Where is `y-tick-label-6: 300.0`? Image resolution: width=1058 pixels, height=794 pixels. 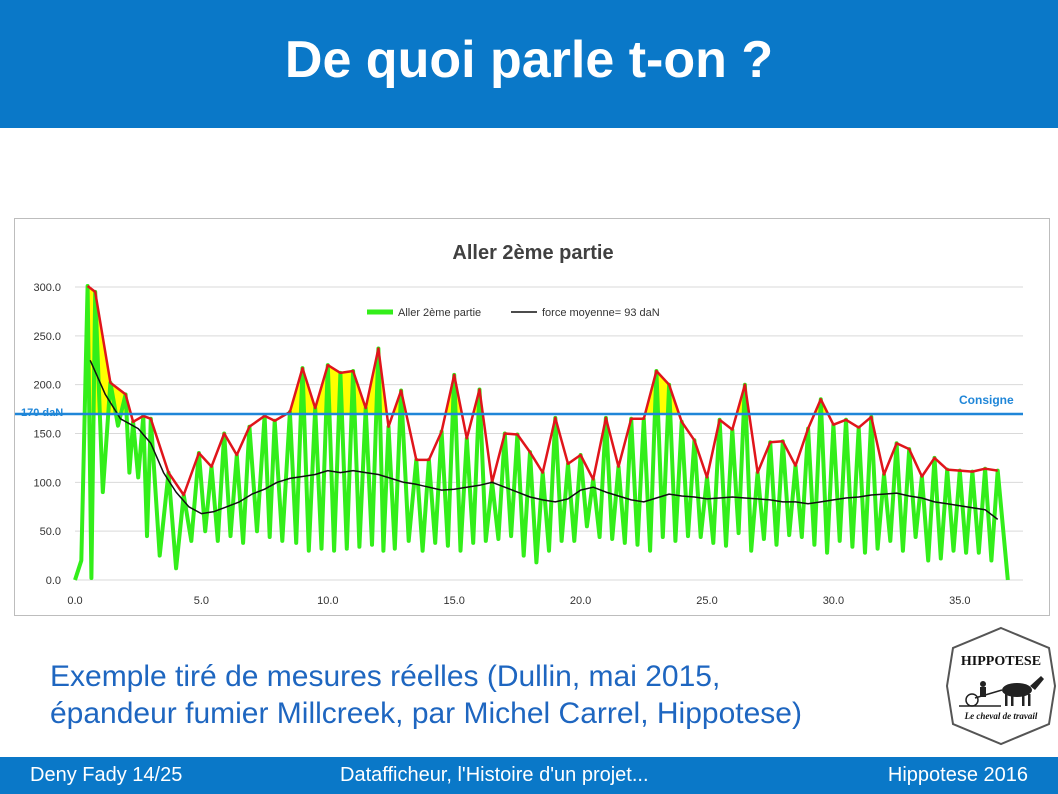
y-tick-label-6: 300.0 is located at coordinates (47, 288).